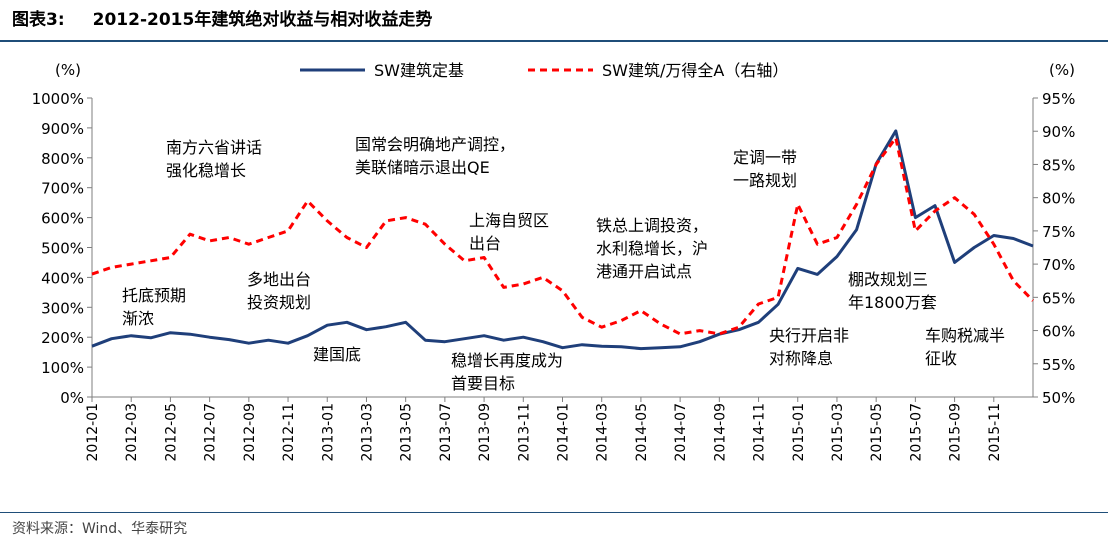 This screenshot has width=1108, height=553. I want to click on x-tick-label: 2012-07, so click(211, 432).